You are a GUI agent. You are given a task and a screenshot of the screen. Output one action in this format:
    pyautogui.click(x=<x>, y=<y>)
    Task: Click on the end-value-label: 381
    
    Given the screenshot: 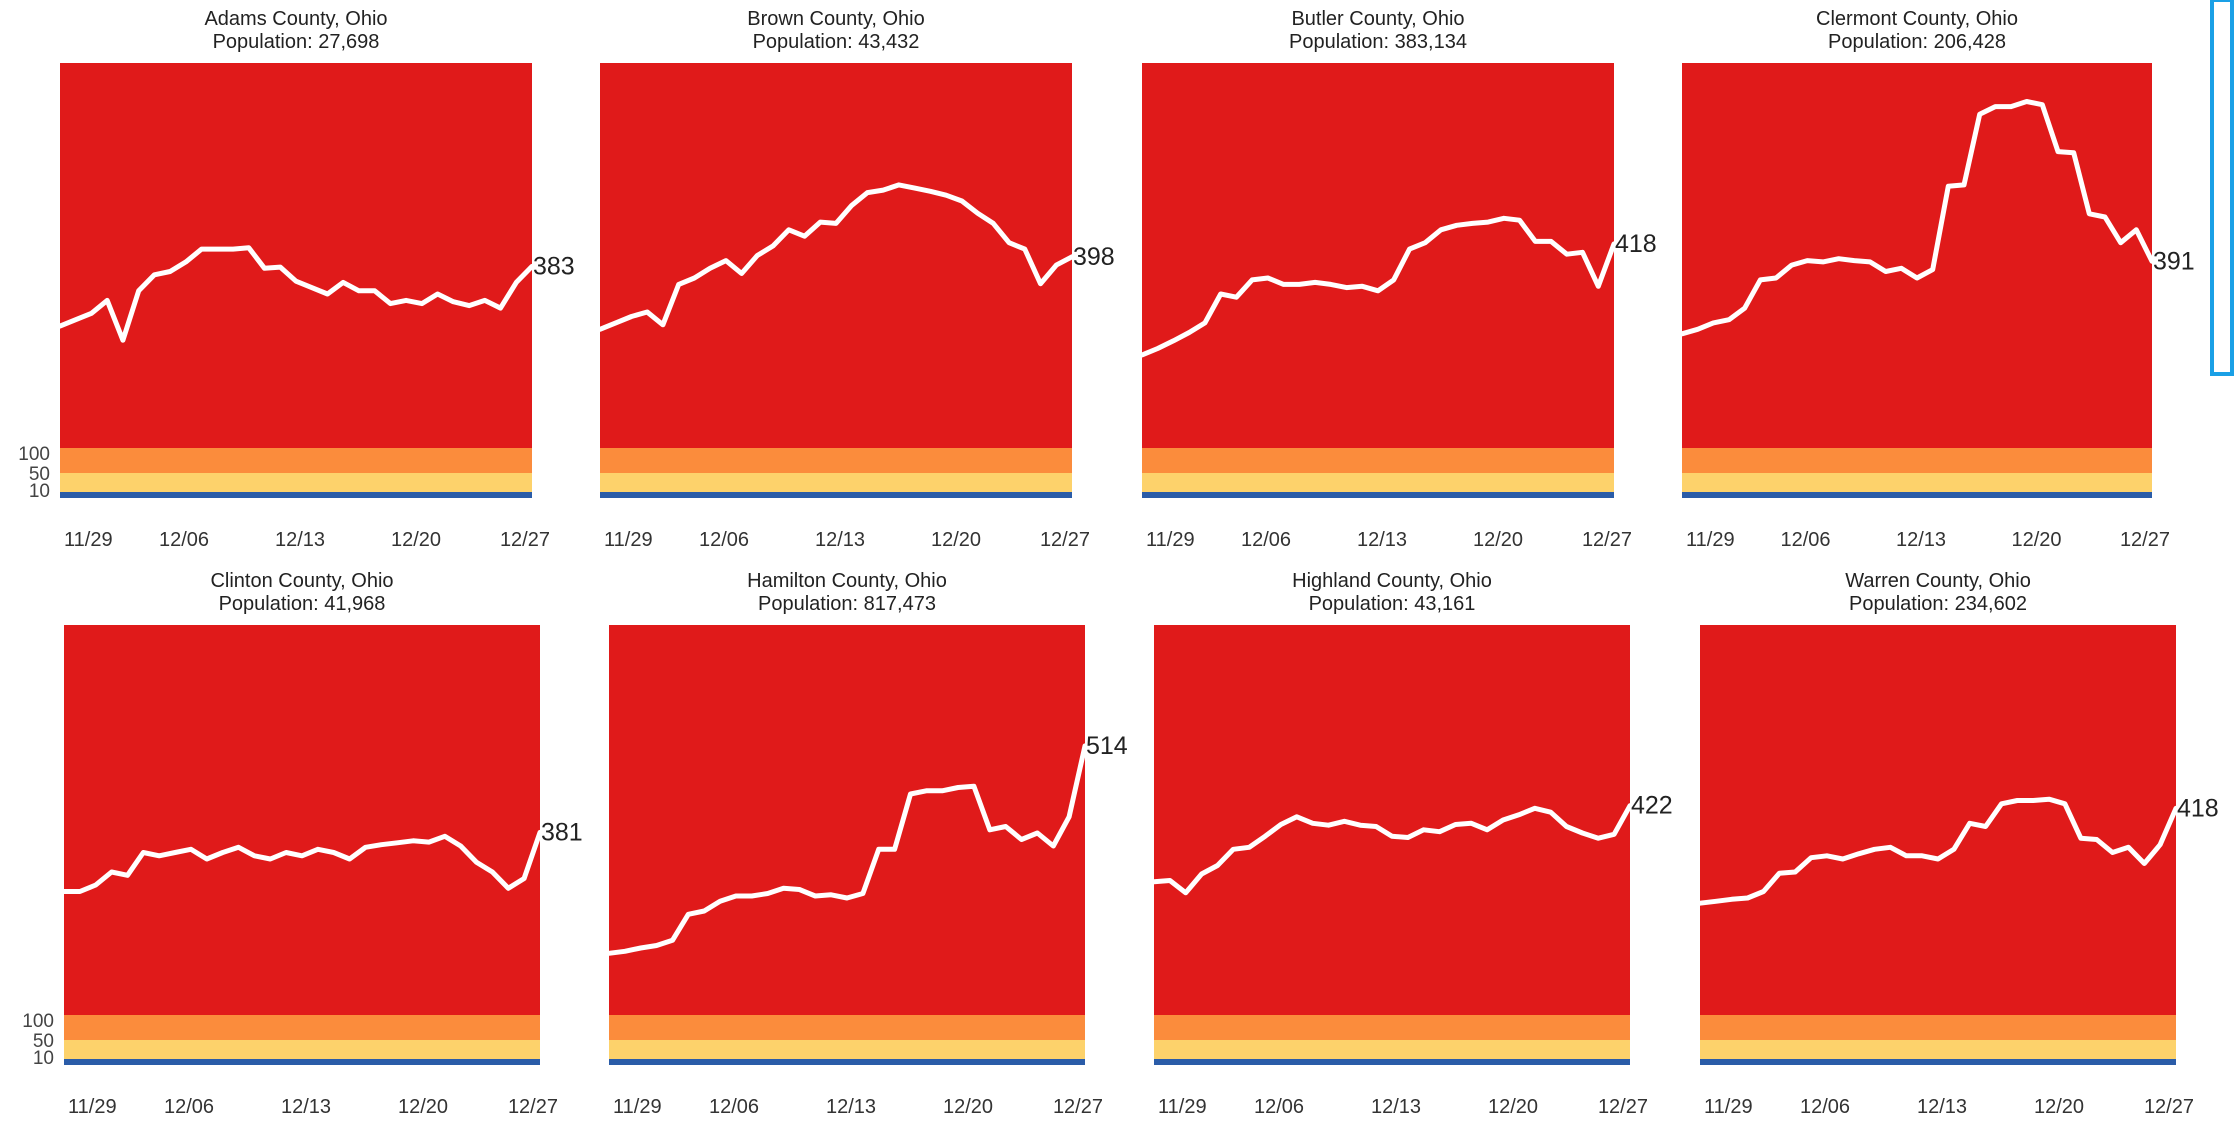 What is the action you would take?
    pyautogui.click(x=562, y=832)
    